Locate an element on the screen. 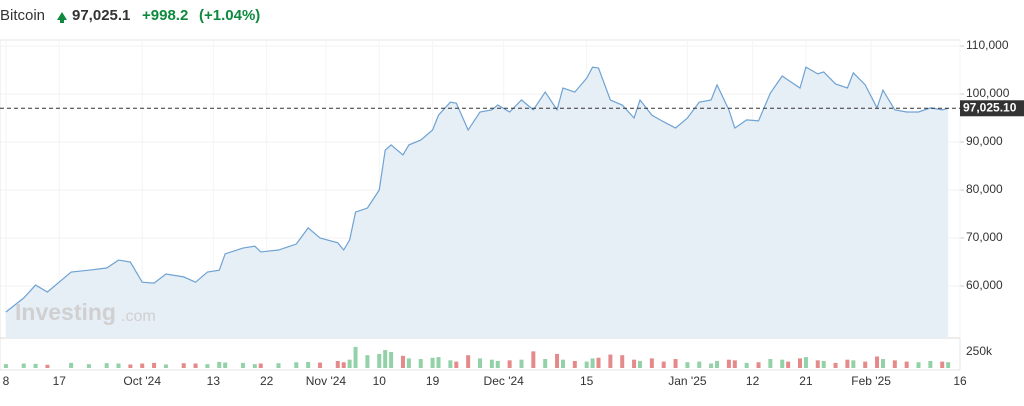 The image size is (1024, 406). x-tick-label: 10 is located at coordinates (380, 381).